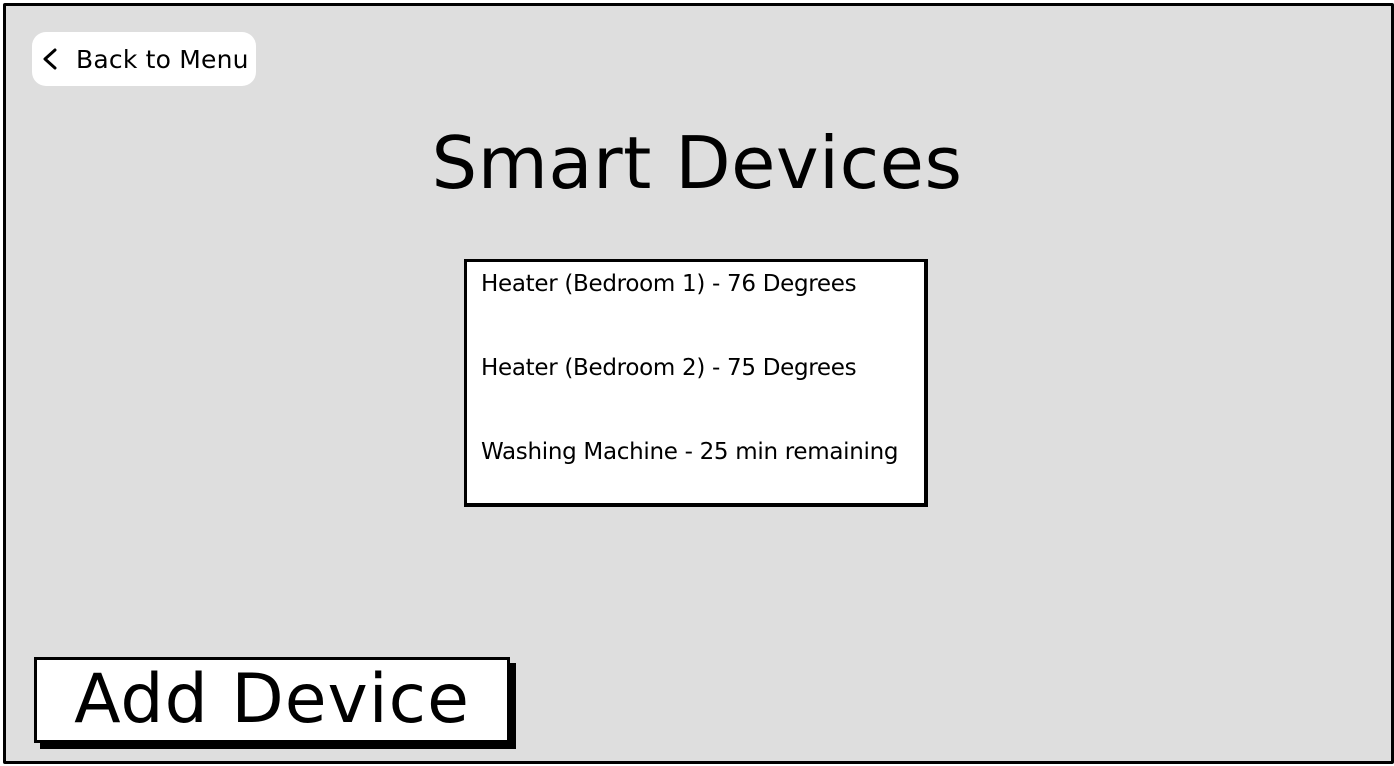  I want to click on back-to-menu-button: Back to Menu, so click(144, 59).